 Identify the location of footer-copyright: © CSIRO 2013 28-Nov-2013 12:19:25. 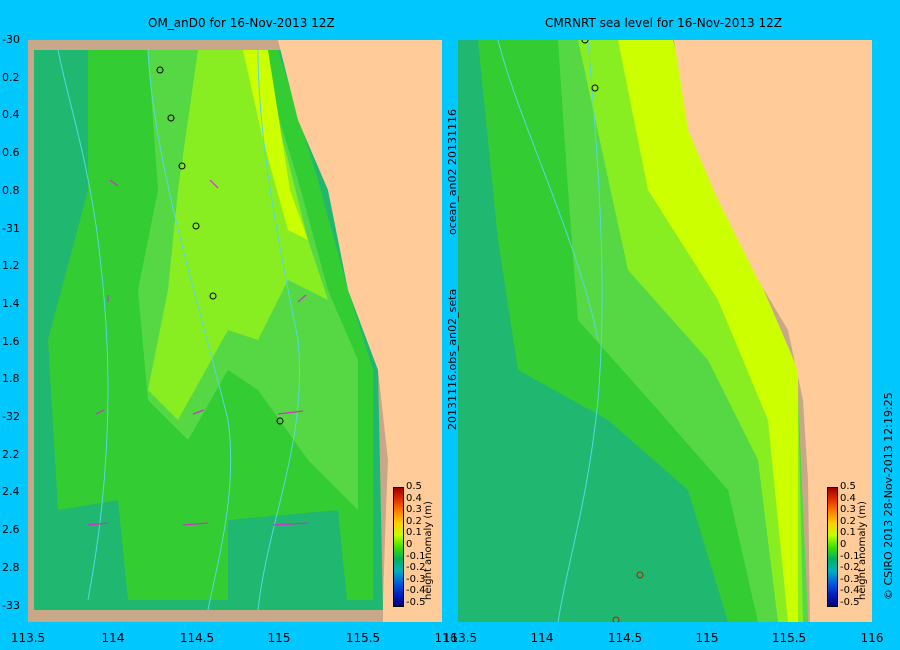
(888, 496).